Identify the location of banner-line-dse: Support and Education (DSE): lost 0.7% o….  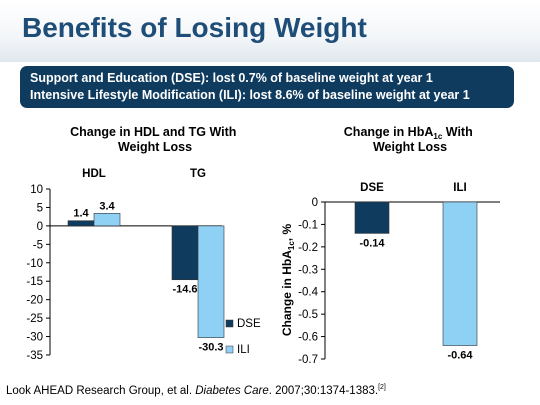
(231, 78).